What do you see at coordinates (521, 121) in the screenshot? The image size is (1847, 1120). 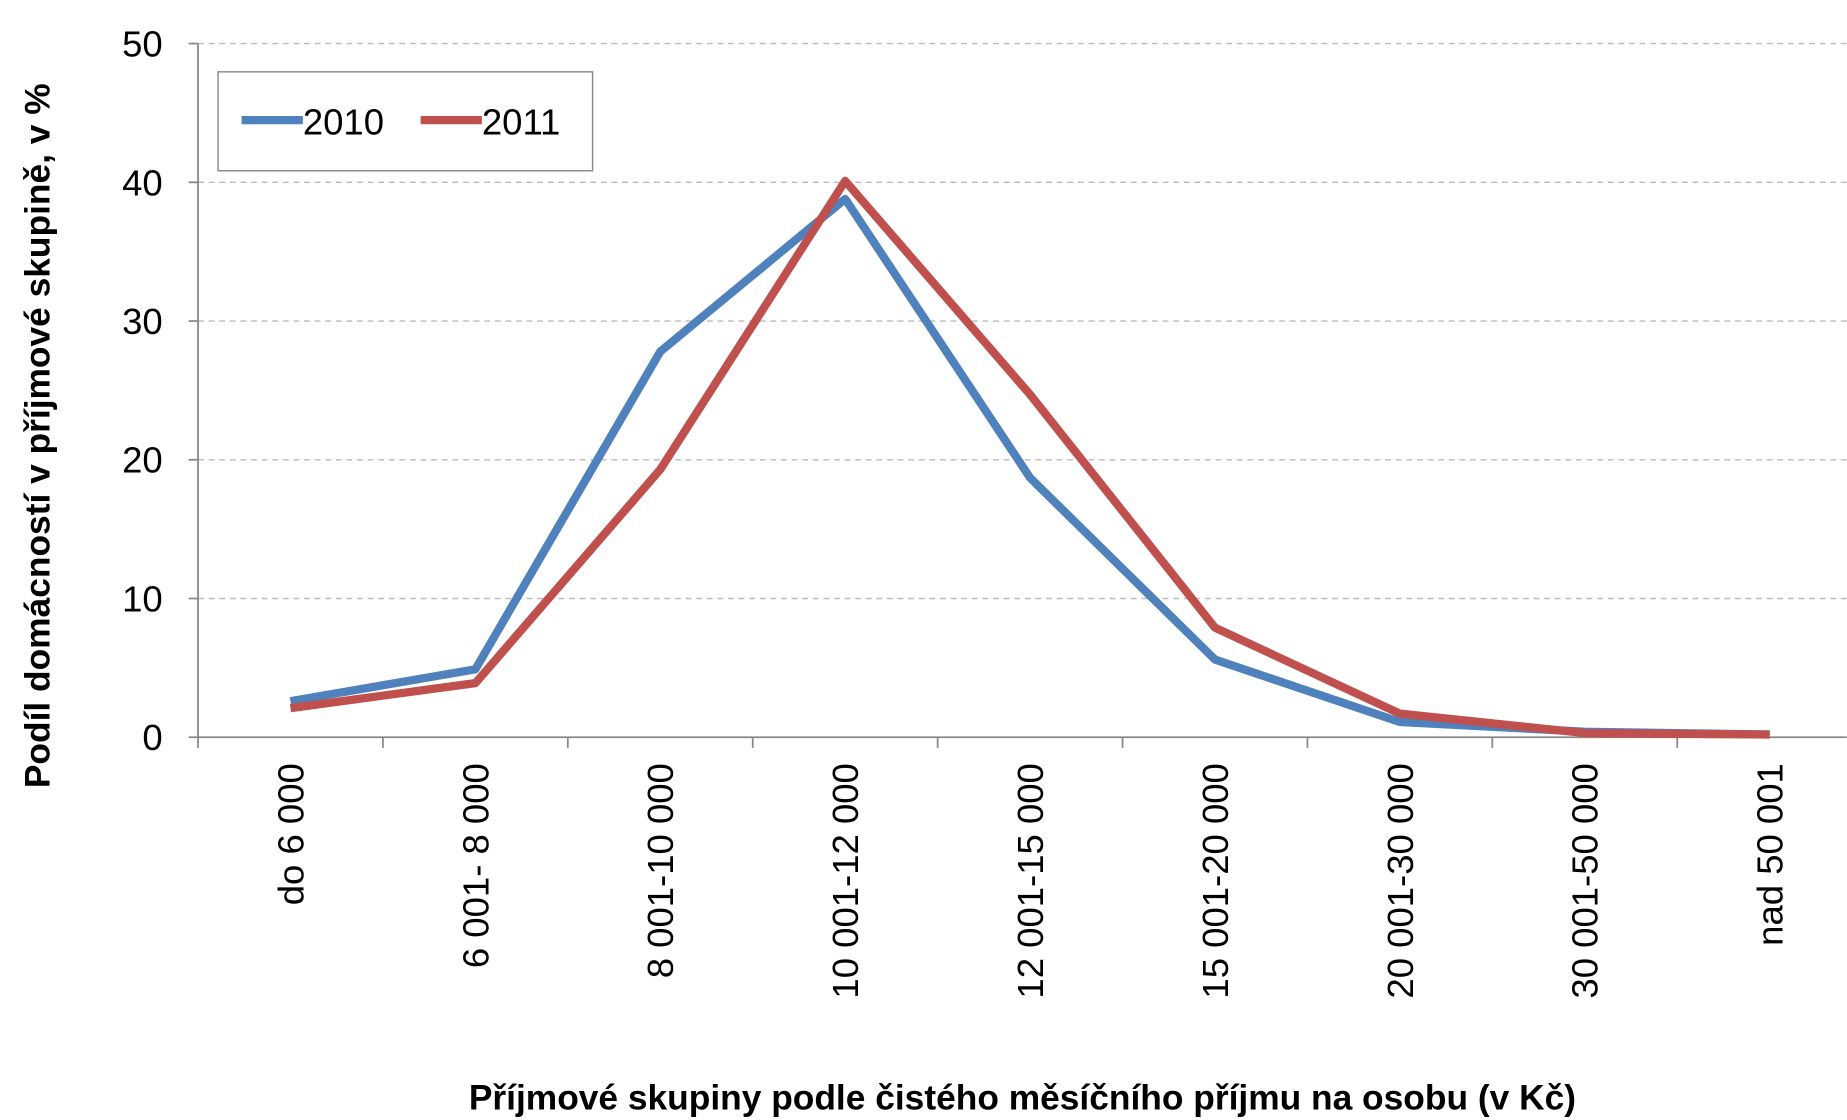 I see `legend-label: 2011` at bounding box center [521, 121].